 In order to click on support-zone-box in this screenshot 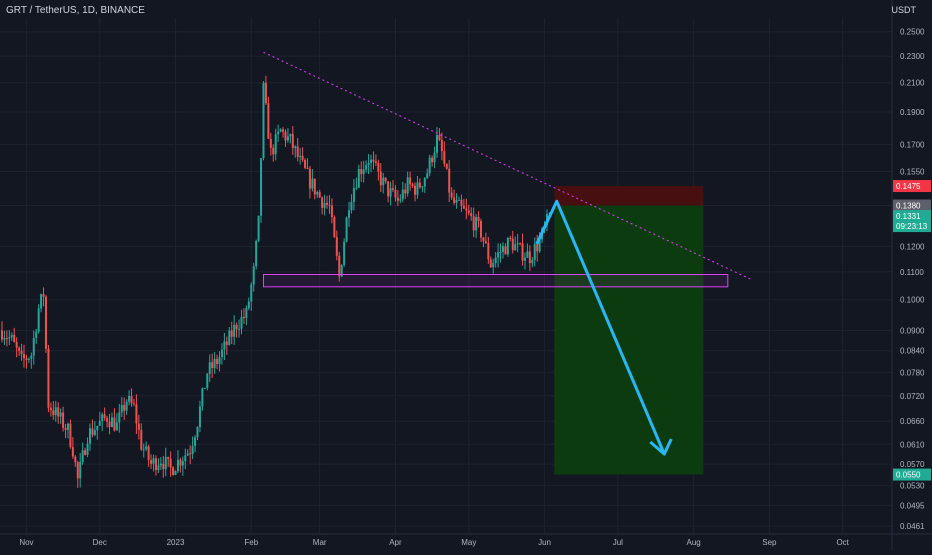, I will do `click(495, 280)`.